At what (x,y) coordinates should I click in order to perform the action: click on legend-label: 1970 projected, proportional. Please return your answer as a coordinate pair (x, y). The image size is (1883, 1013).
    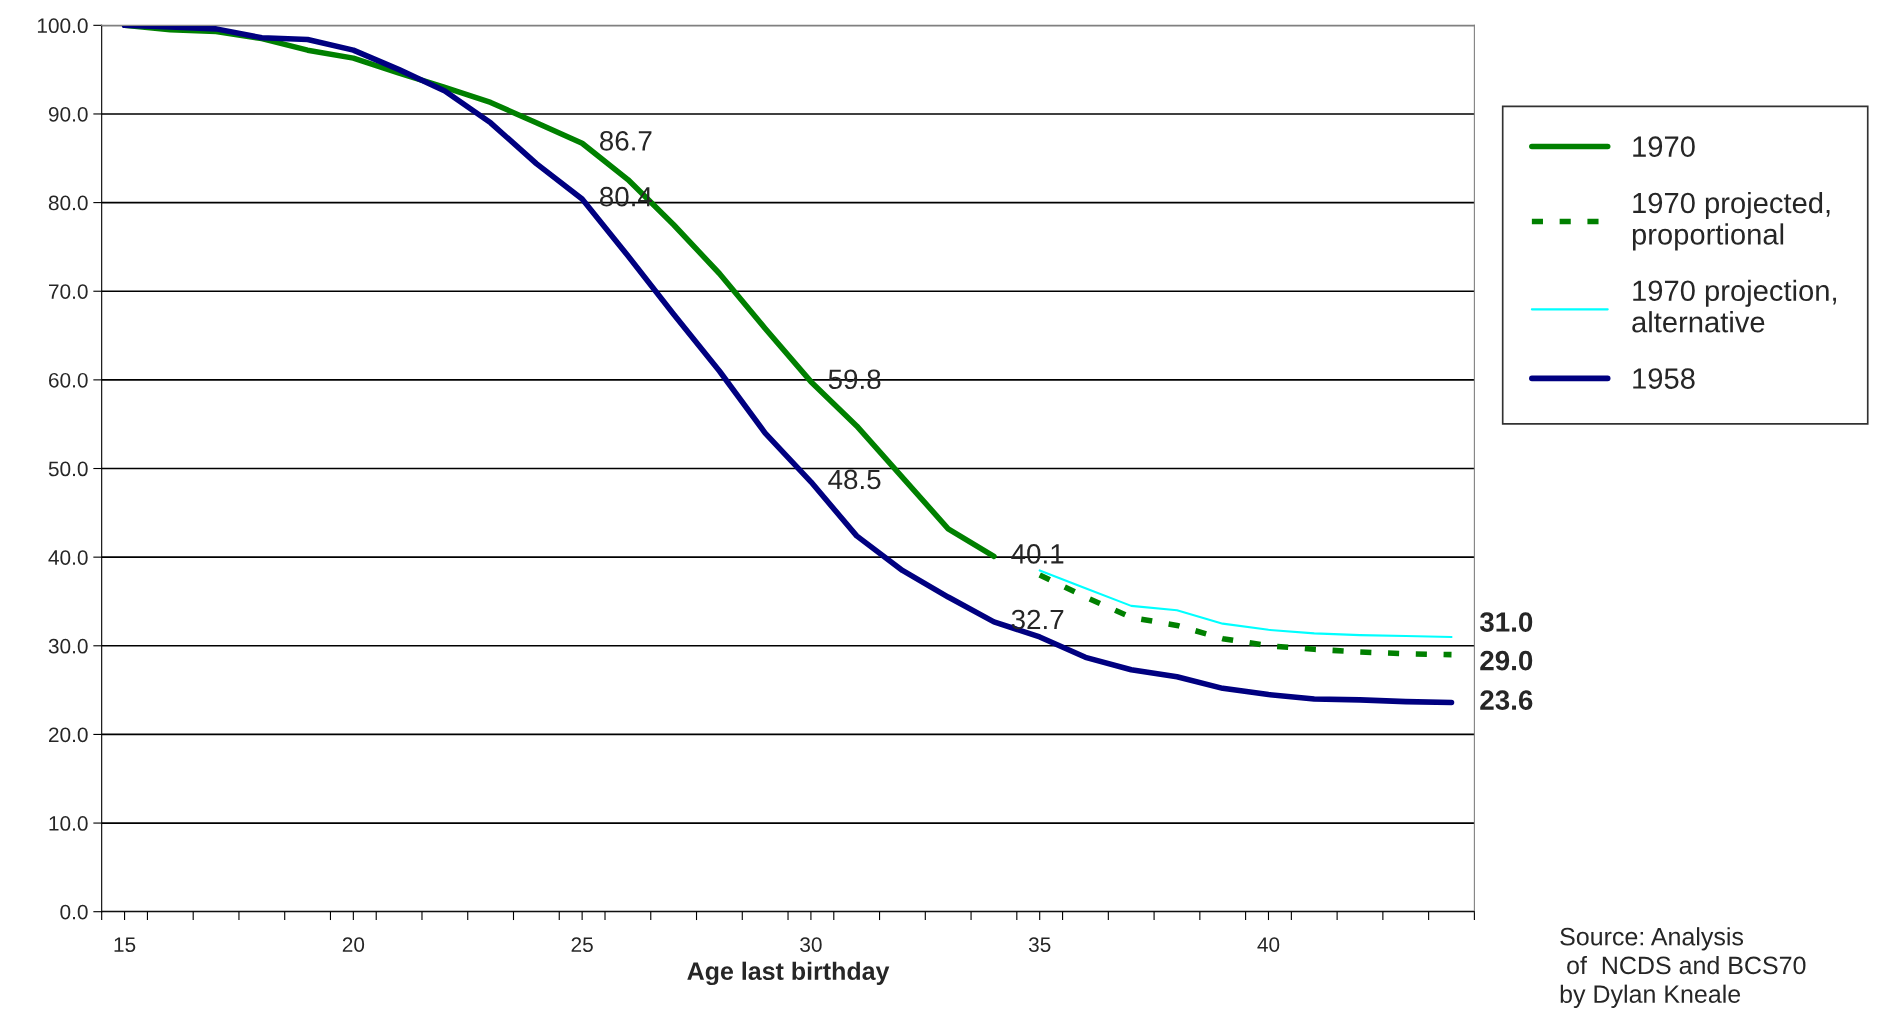
    Looking at the image, I should click on (1731, 221).